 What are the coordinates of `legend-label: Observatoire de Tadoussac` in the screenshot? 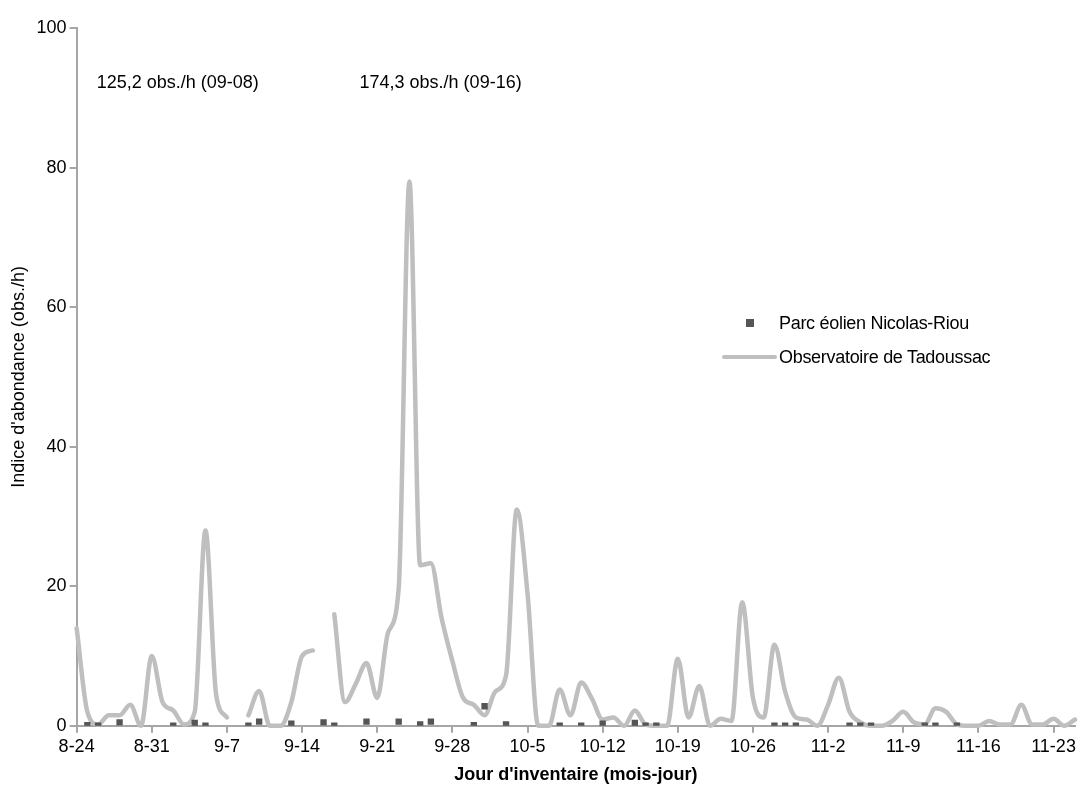 It's located at (885, 357).